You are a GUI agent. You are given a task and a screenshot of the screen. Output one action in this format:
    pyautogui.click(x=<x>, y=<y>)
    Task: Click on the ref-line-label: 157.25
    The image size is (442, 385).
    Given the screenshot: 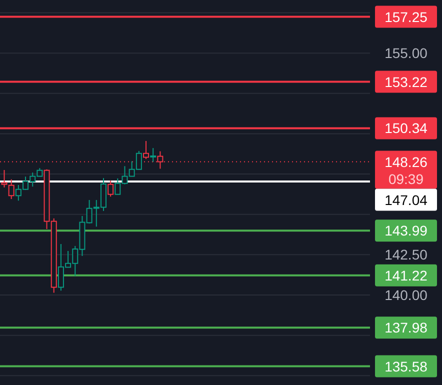 What is the action you would take?
    pyautogui.click(x=406, y=16)
    